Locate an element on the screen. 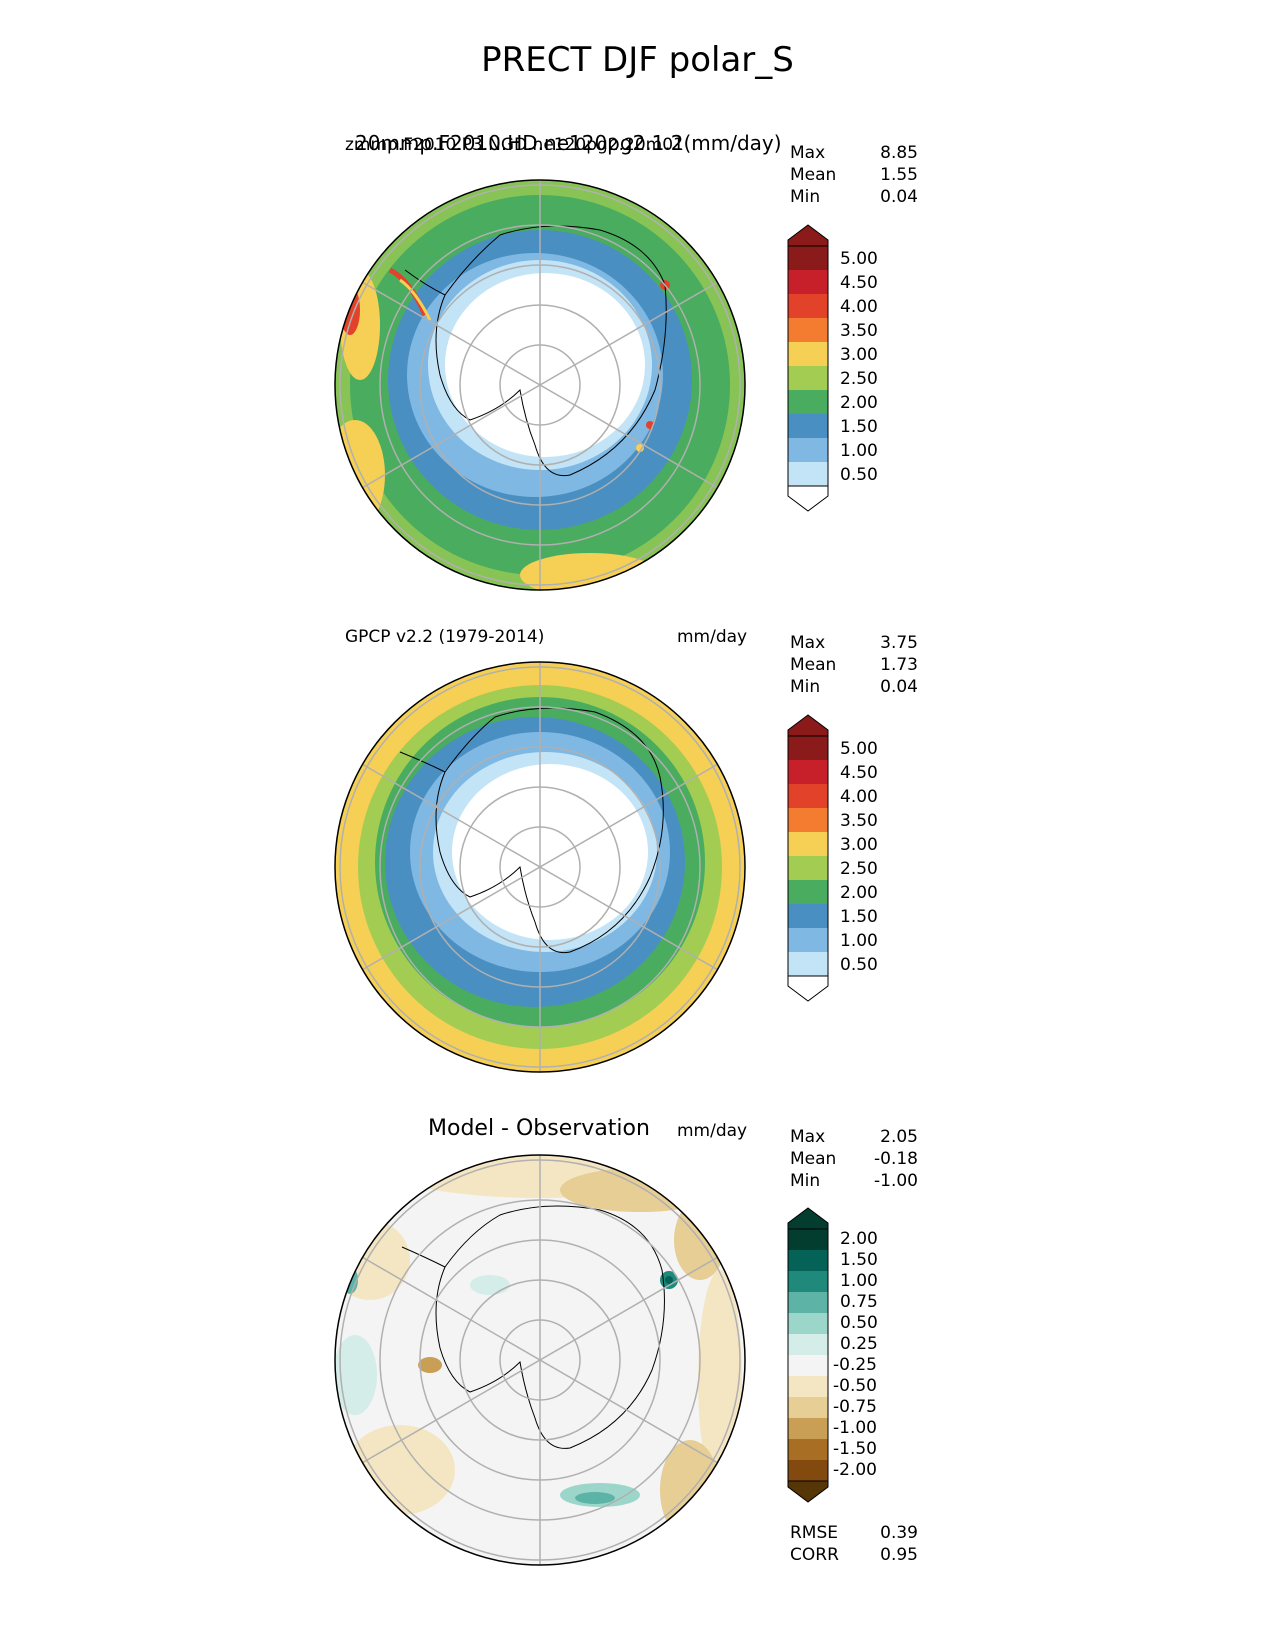  stat-value: 8.85 is located at coordinates (899, 153).